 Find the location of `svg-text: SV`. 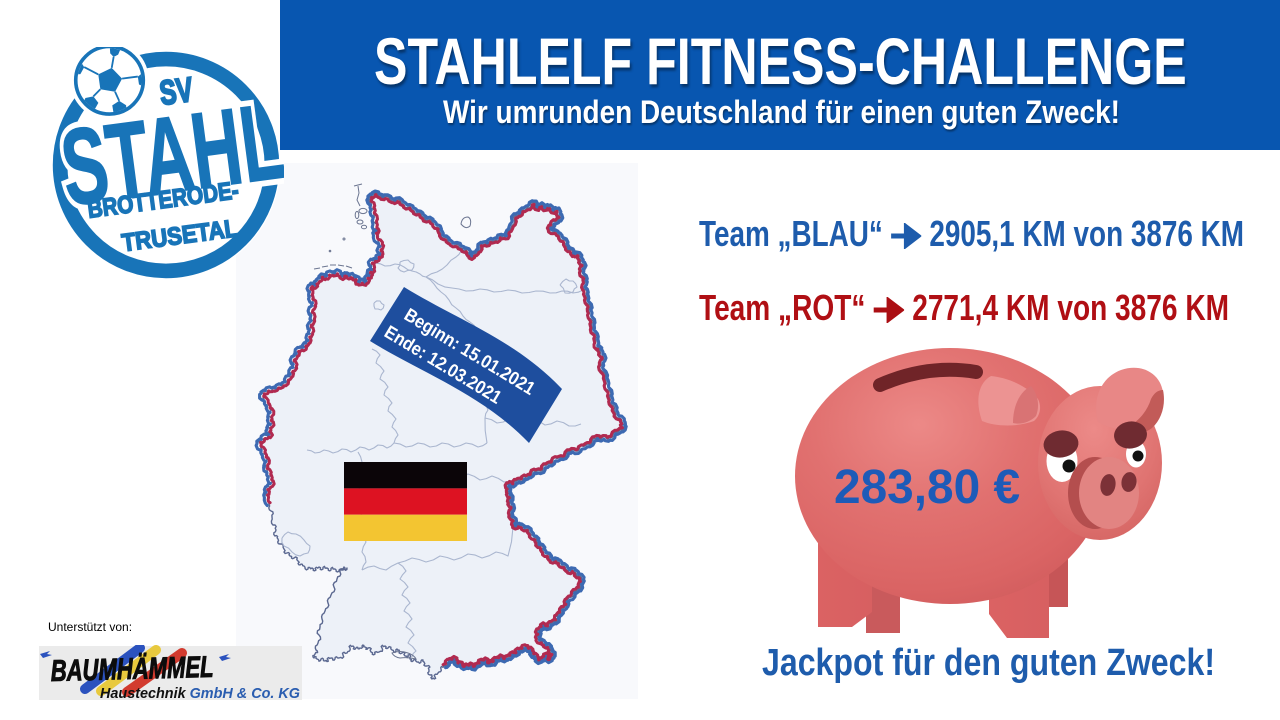

svg-text: SV is located at coordinates (177, 92).